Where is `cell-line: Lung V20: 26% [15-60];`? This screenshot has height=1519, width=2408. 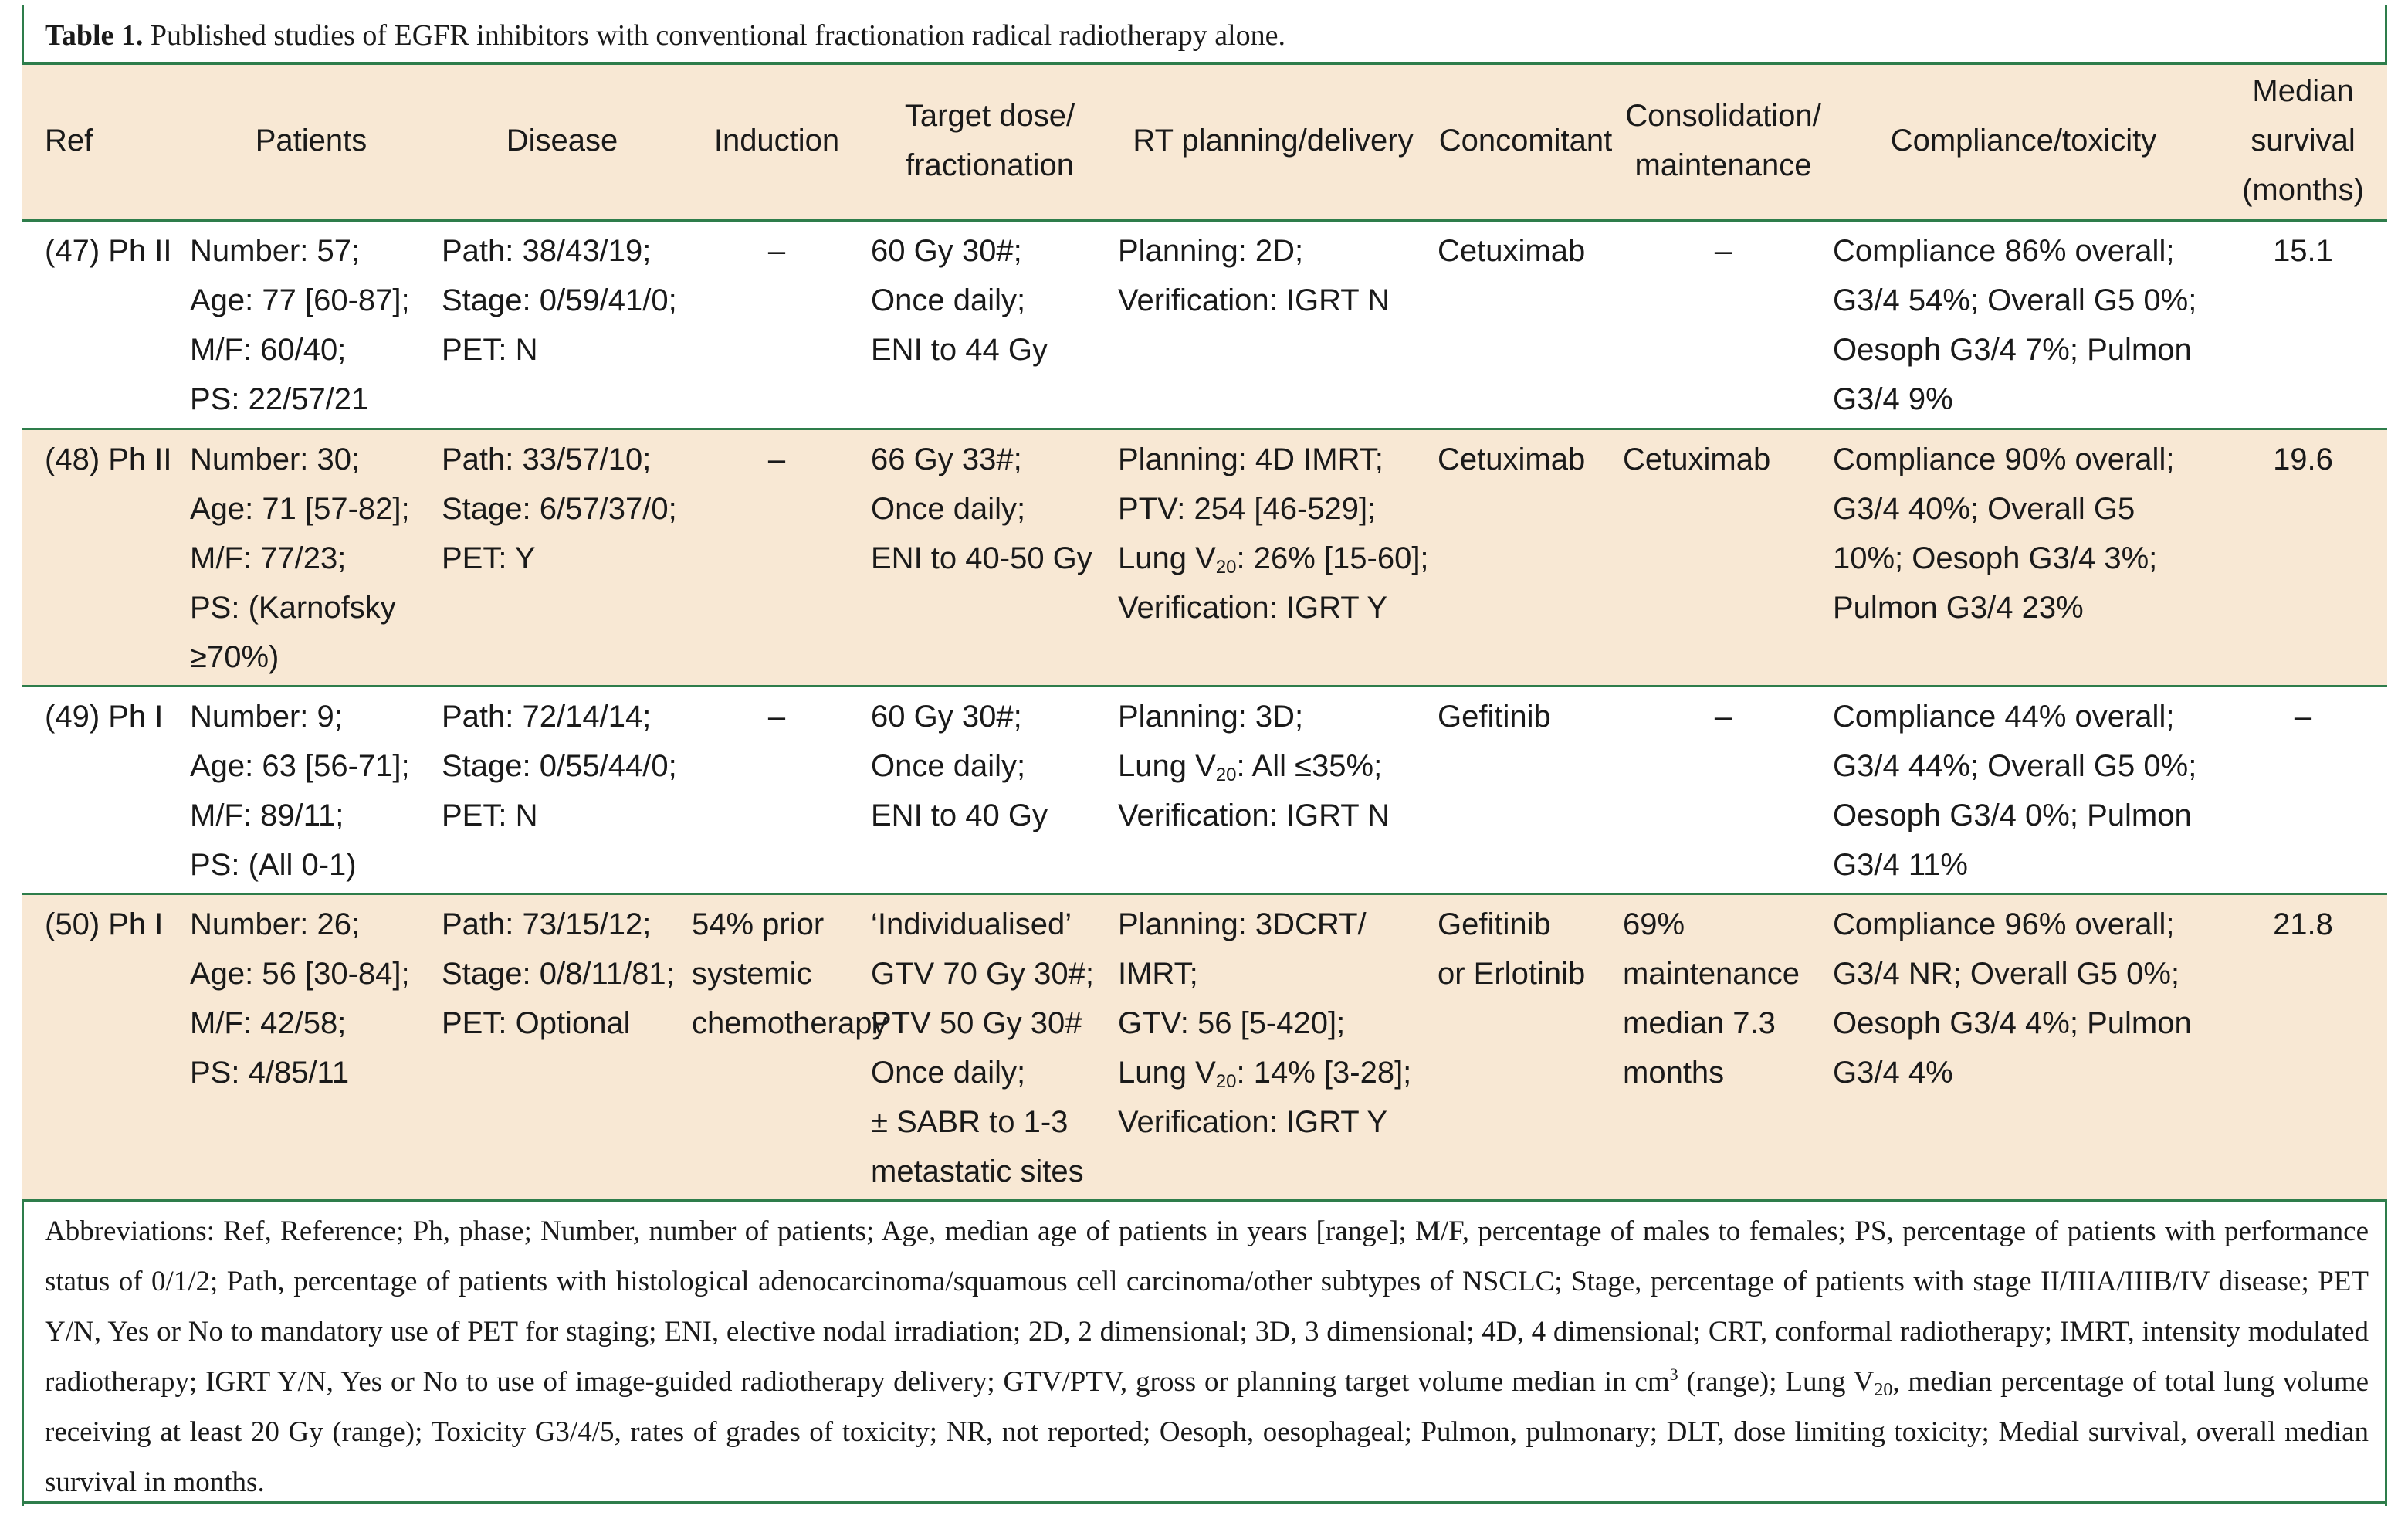 cell-line: Lung V20: 26% [15-60]; is located at coordinates (1273, 559).